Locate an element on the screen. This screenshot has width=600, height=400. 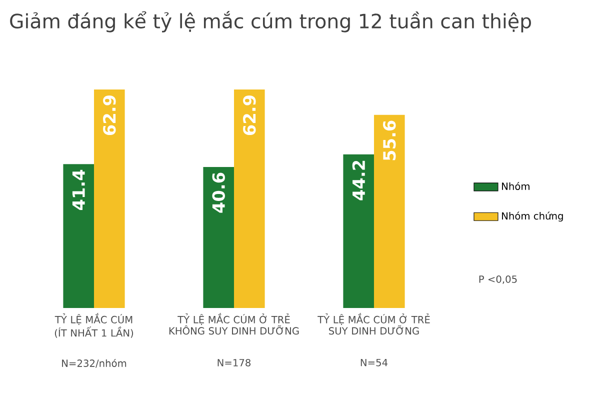
x-tick-label: TỶ LỆ MẮC CÚM (ÍT NHẤT 1 LẦN) is located at coordinates (94, 325).